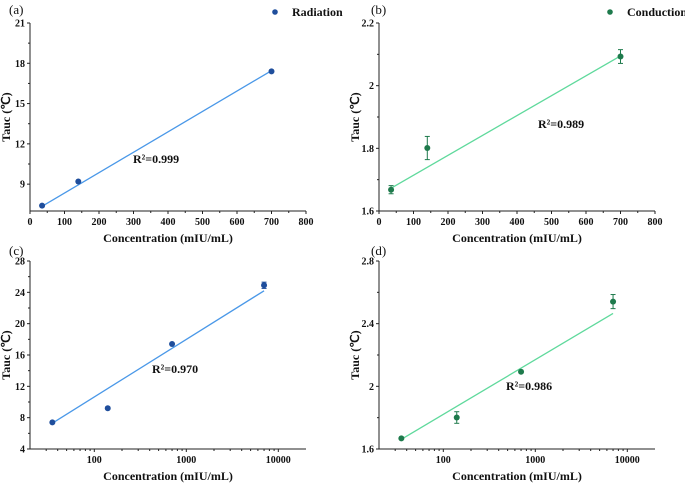 This screenshot has height=490, width=685. What do you see at coordinates (22, 450) in the screenshot?
I see `y-tick-label: 4` at bounding box center [22, 450].